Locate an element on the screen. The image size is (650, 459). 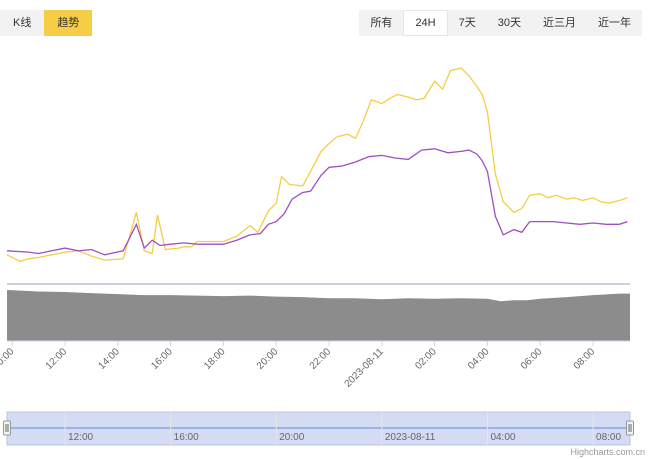
x-tick-label: 22:00 is located at coordinates (321, 359).